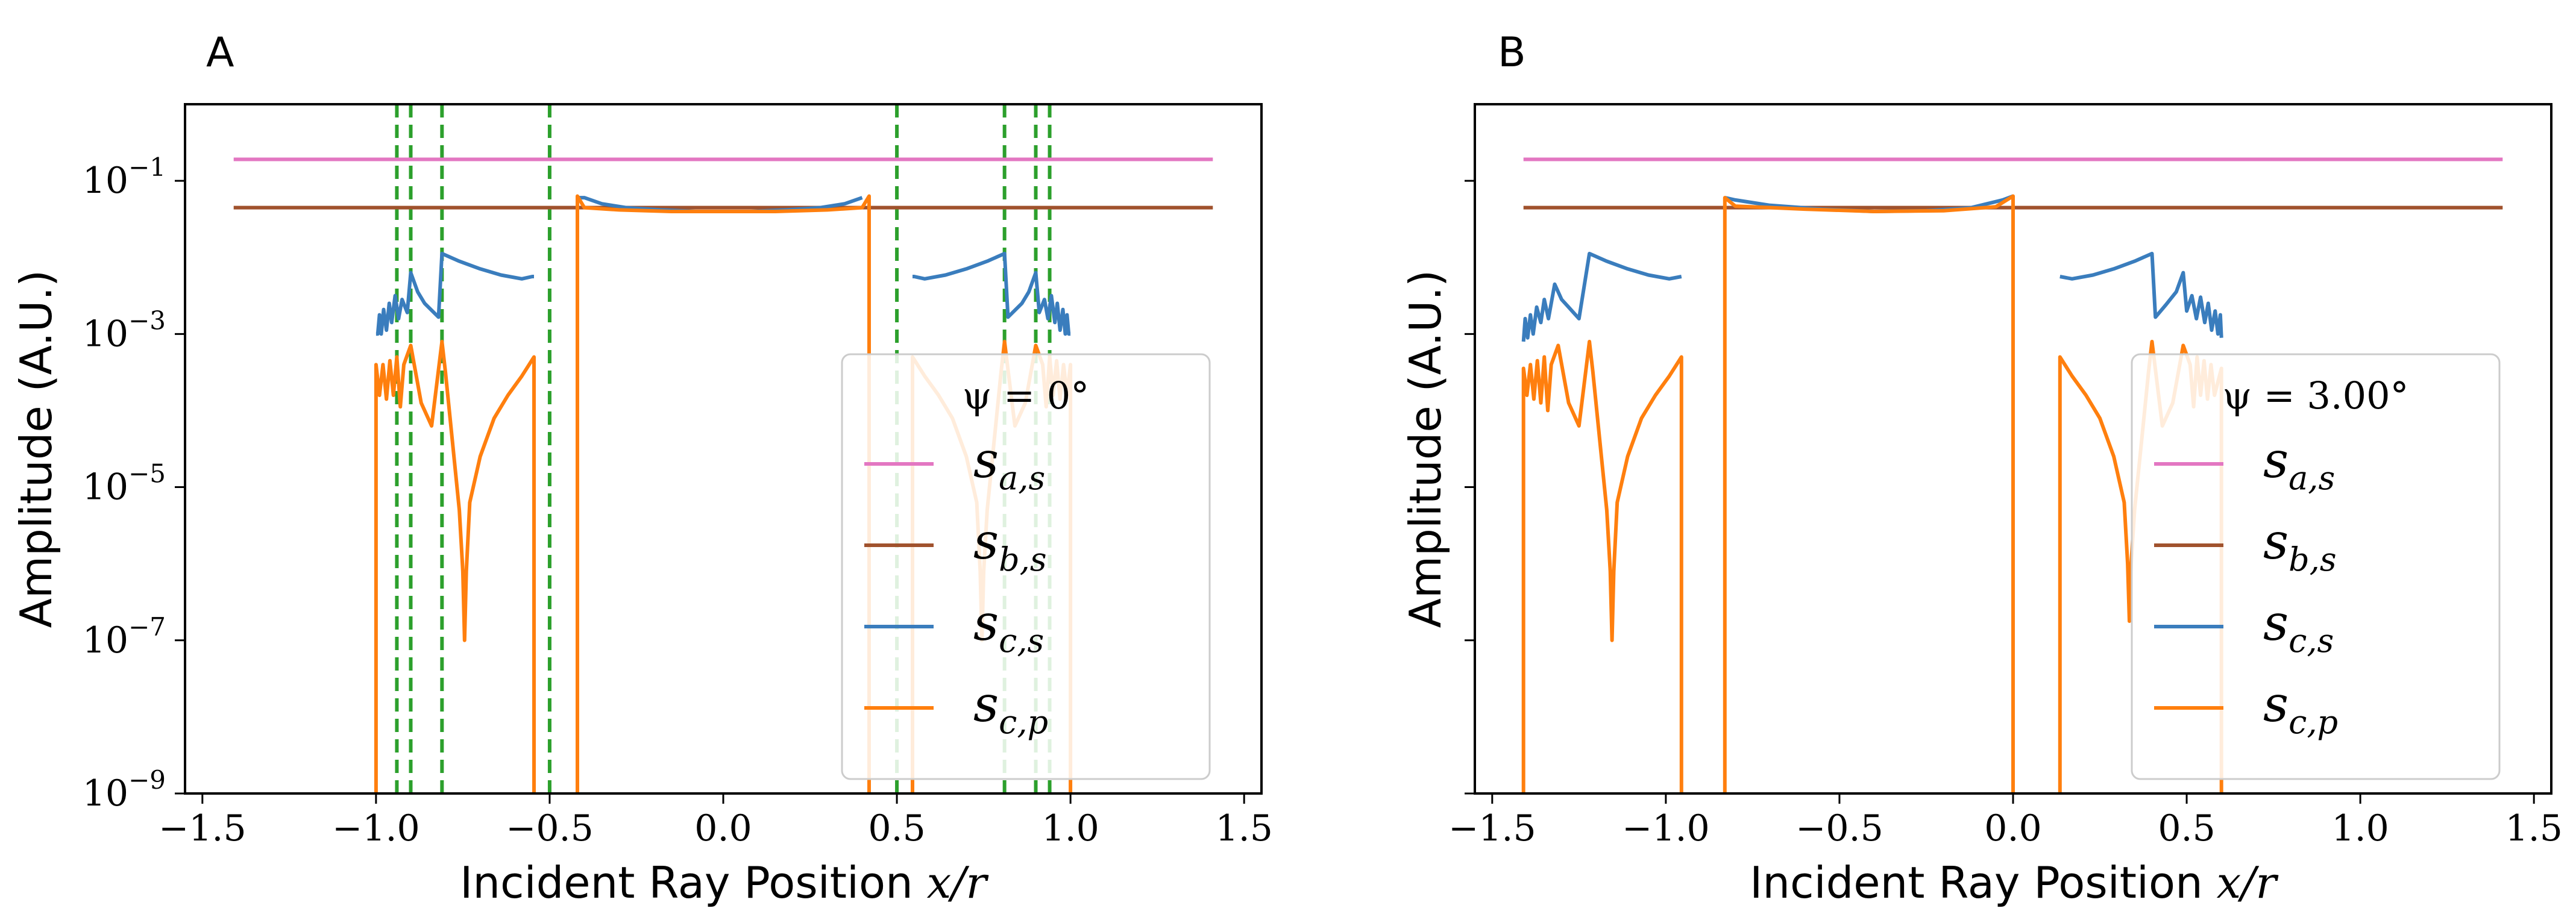 This screenshot has height=920, width=2576. Describe the element at coordinates (124, 637) in the screenshot. I see `y-tick-label: 10⁻⁷` at that location.